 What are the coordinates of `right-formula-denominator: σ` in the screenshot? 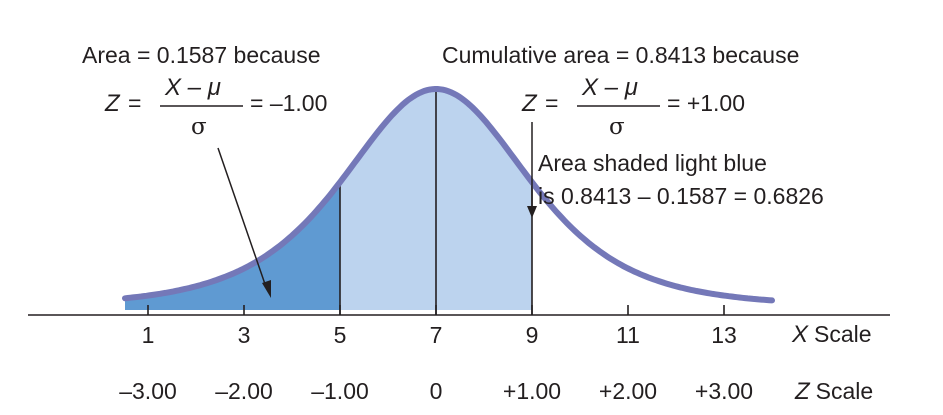 It's located at (617, 127).